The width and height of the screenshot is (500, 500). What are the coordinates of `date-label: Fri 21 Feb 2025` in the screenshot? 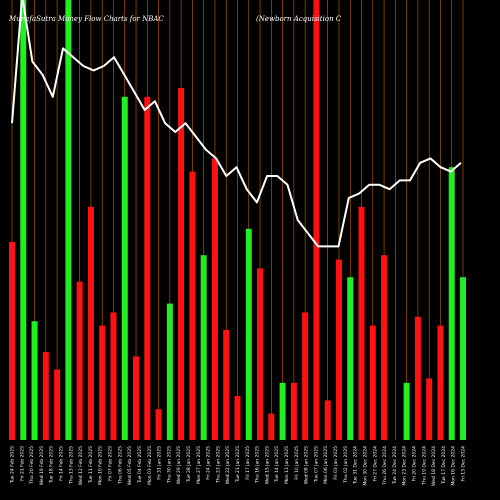 It's located at (22, 463).